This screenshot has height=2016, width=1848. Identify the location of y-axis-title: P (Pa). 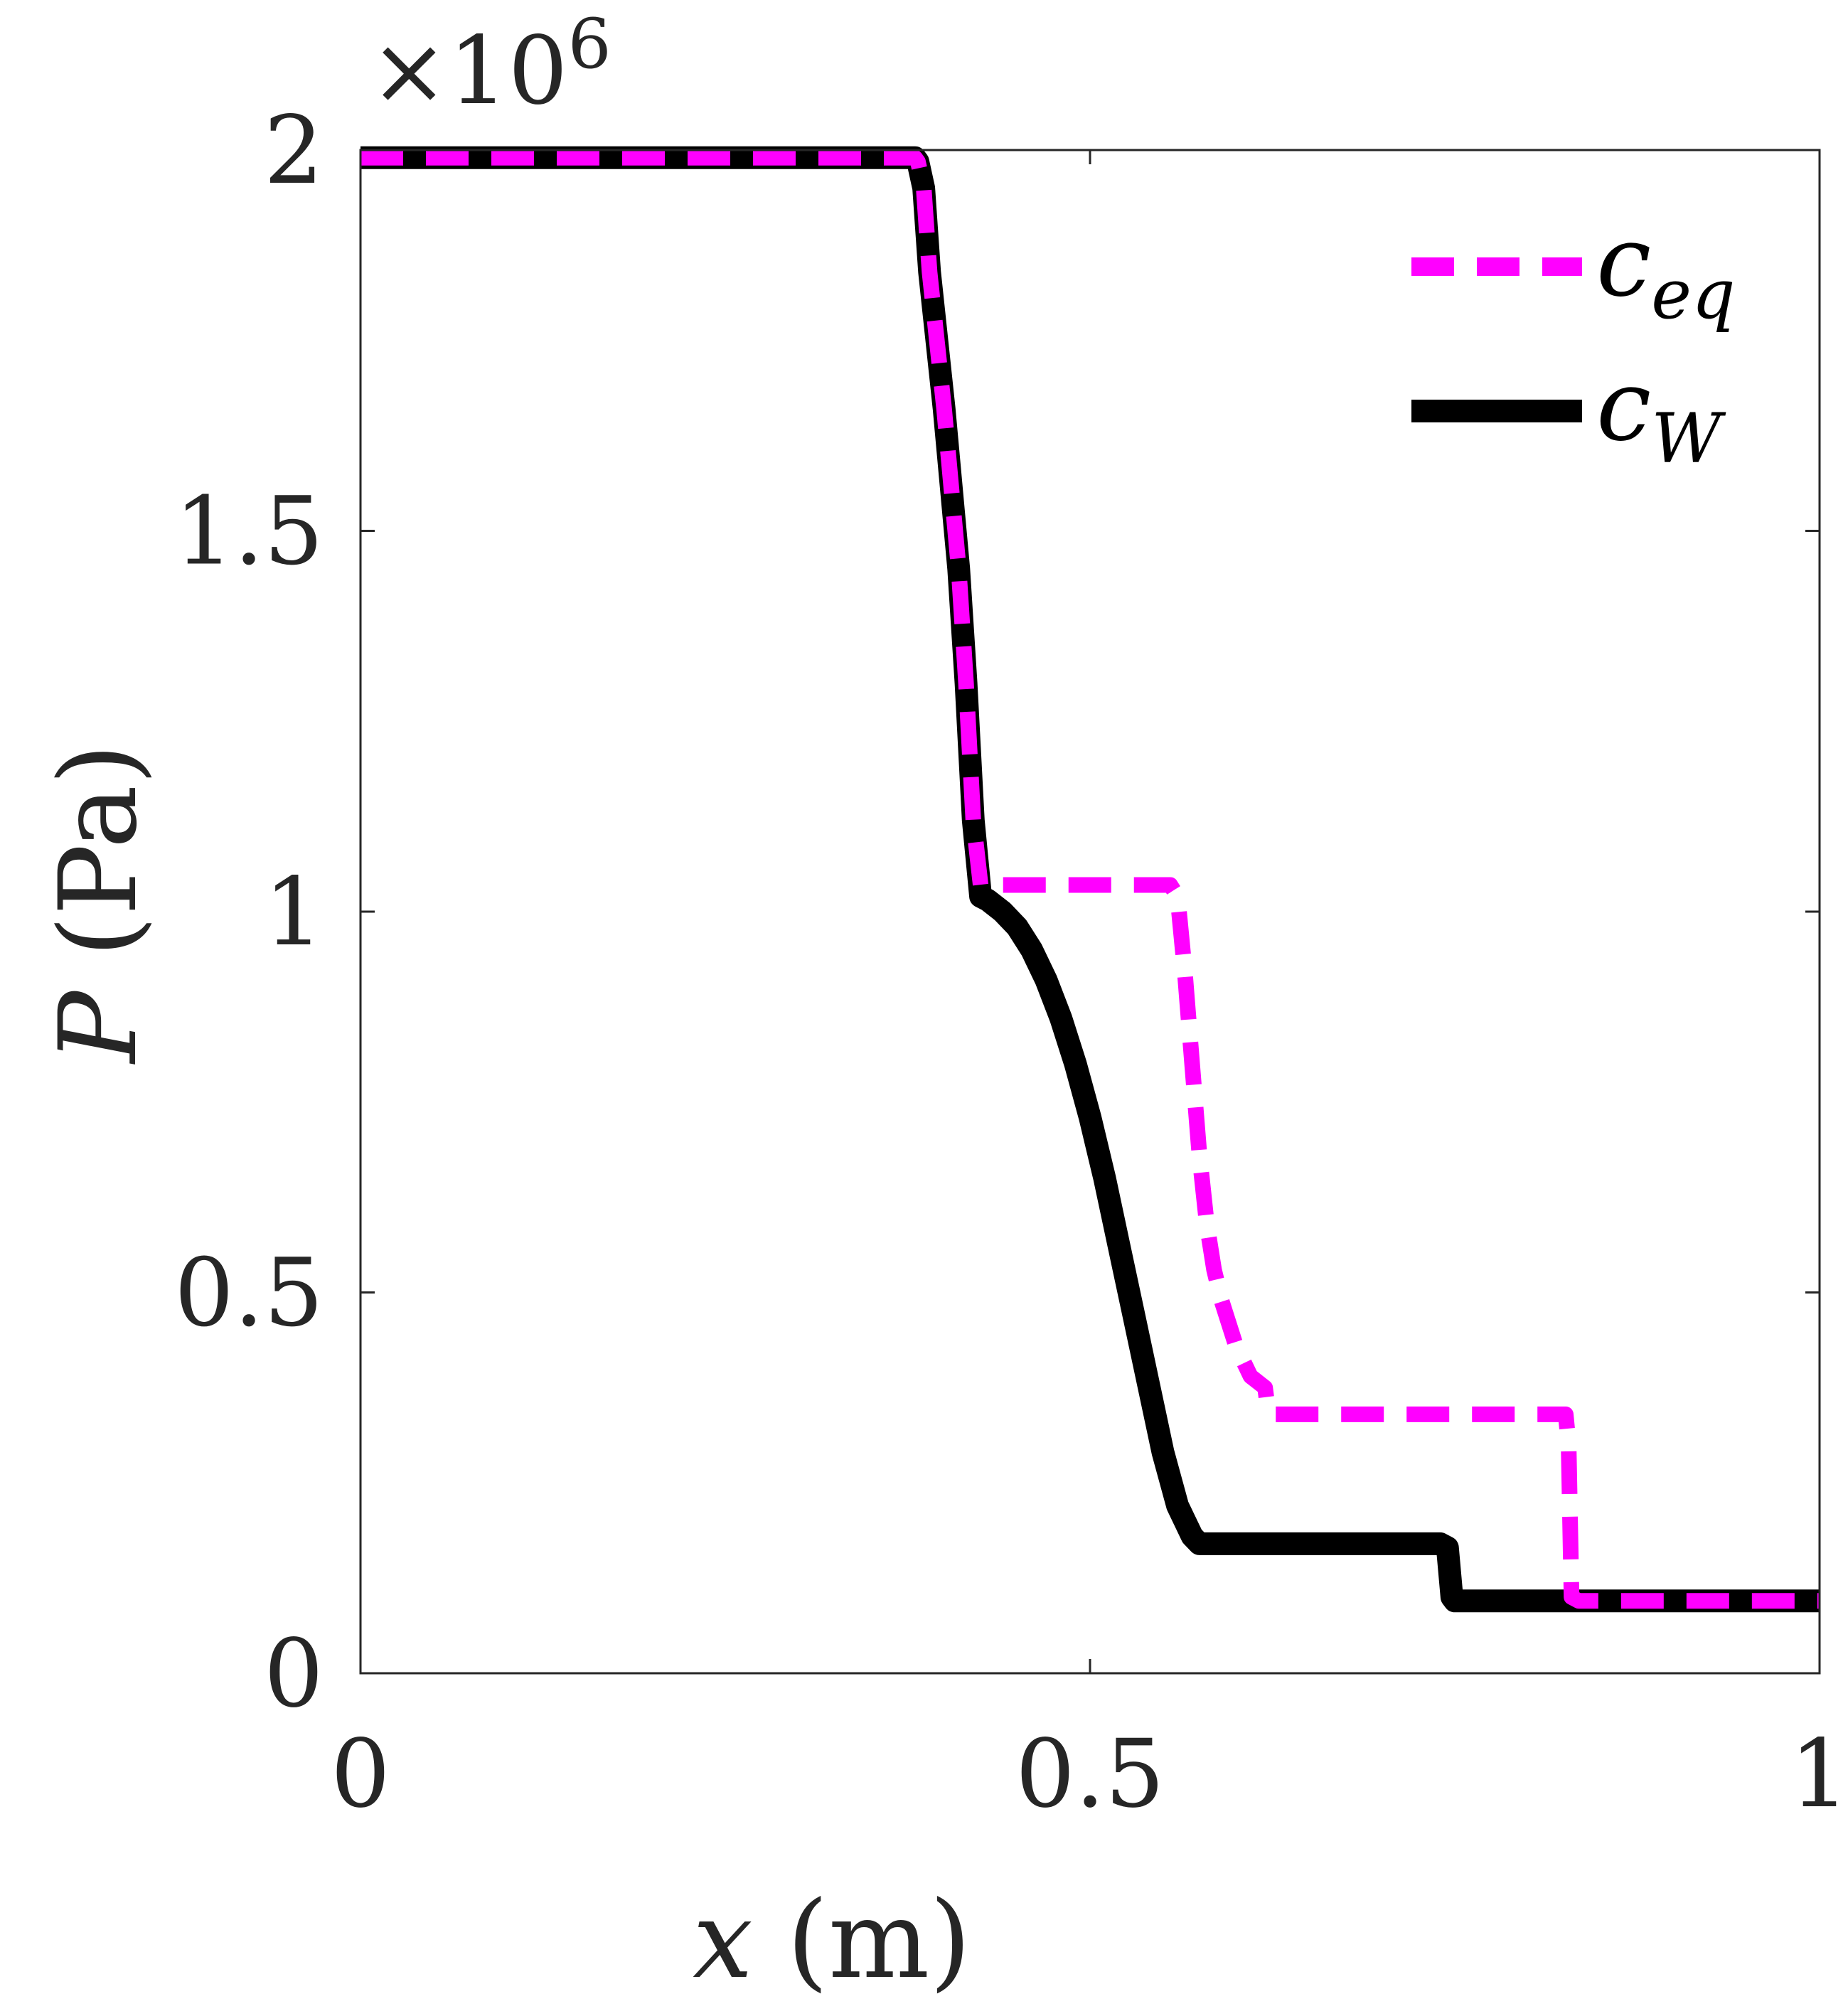
(99, 904).